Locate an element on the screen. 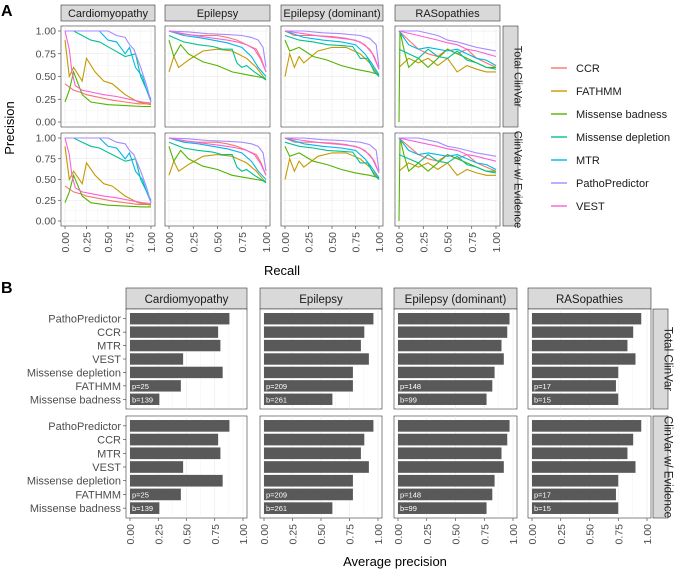  facet-panel-rasopathies-clinvar-w-evidence: p=17 b=15 0.00 0.25 0.50 0.75 1.00 is located at coordinates (590, 479).